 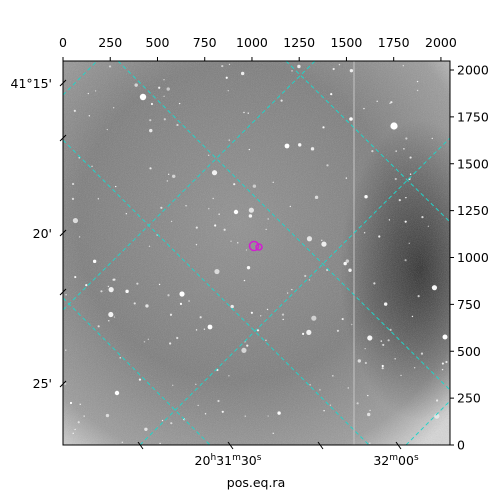 What do you see at coordinates (158, 42) in the screenshot?
I see `top-tick-label: 500` at bounding box center [158, 42].